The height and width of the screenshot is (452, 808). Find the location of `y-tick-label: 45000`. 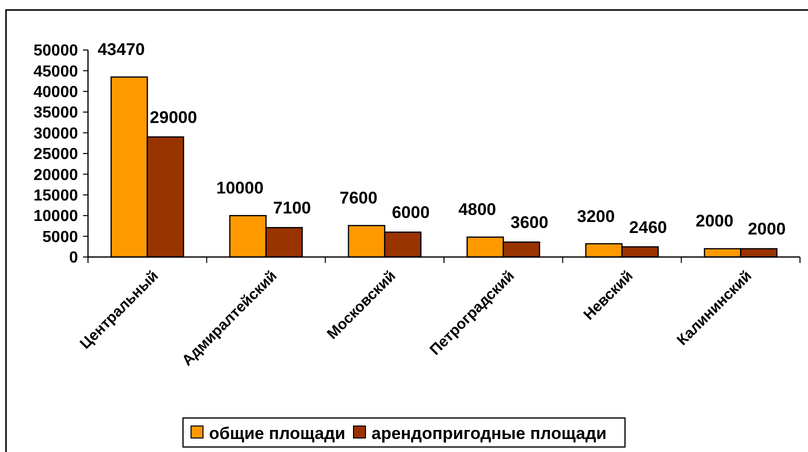

y-tick-label: 45000 is located at coordinates (56, 71).